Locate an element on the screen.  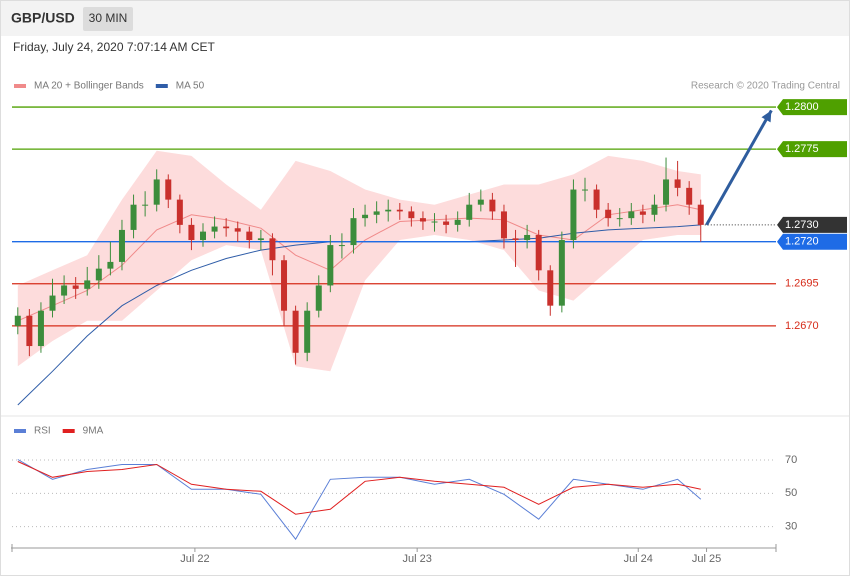
legend-label: MA 20 + Bollinger Bands is located at coordinates (89, 86).